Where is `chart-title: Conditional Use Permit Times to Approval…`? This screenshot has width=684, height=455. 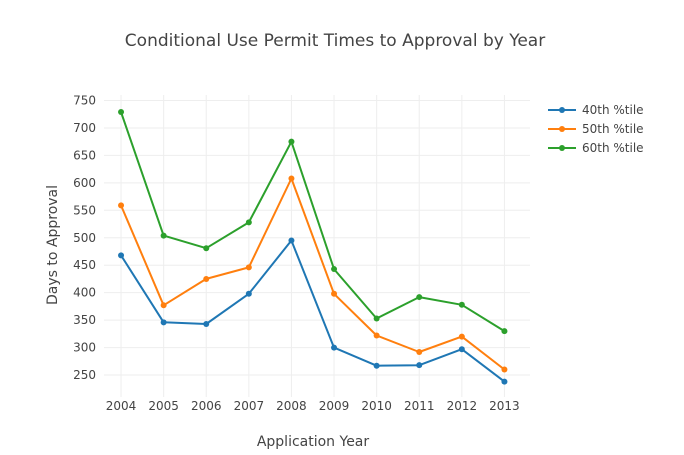
chart-title: Conditional Use Permit Times to Approval… is located at coordinates (335, 41).